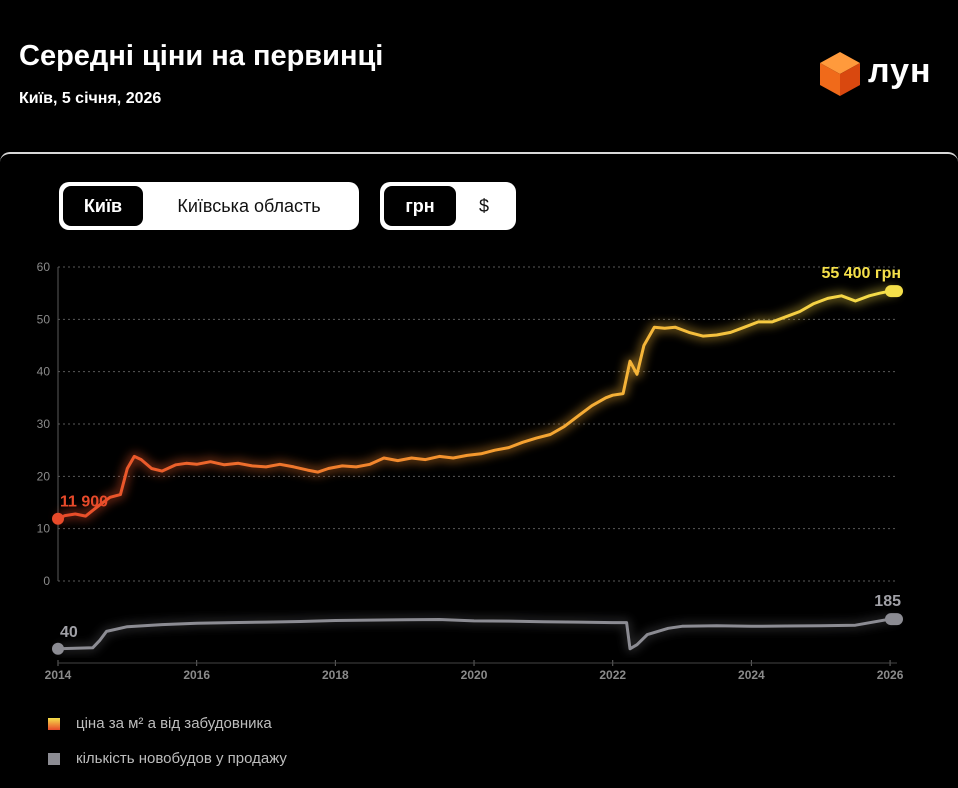 The height and width of the screenshot is (788, 958). Describe the element at coordinates (103, 206) in the screenshot. I see `region-option-kyiv: Київ` at that location.